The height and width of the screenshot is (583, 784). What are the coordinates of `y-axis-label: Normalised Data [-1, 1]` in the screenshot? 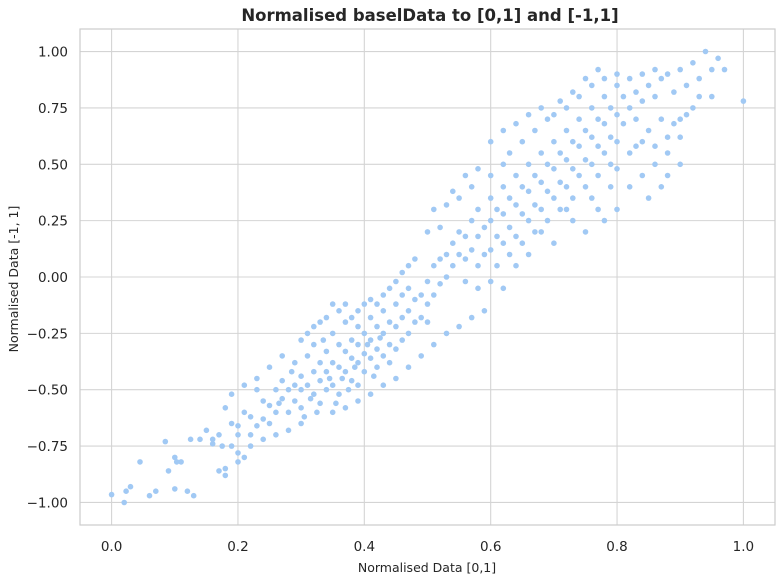 It's located at (13, 279).